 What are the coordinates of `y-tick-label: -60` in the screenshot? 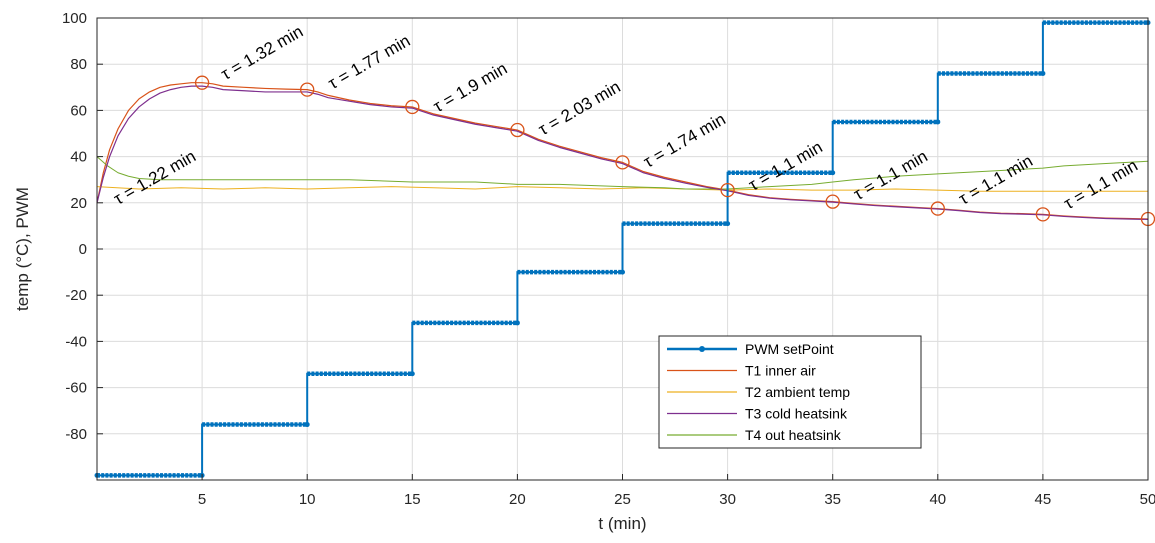 It's located at (76, 388).